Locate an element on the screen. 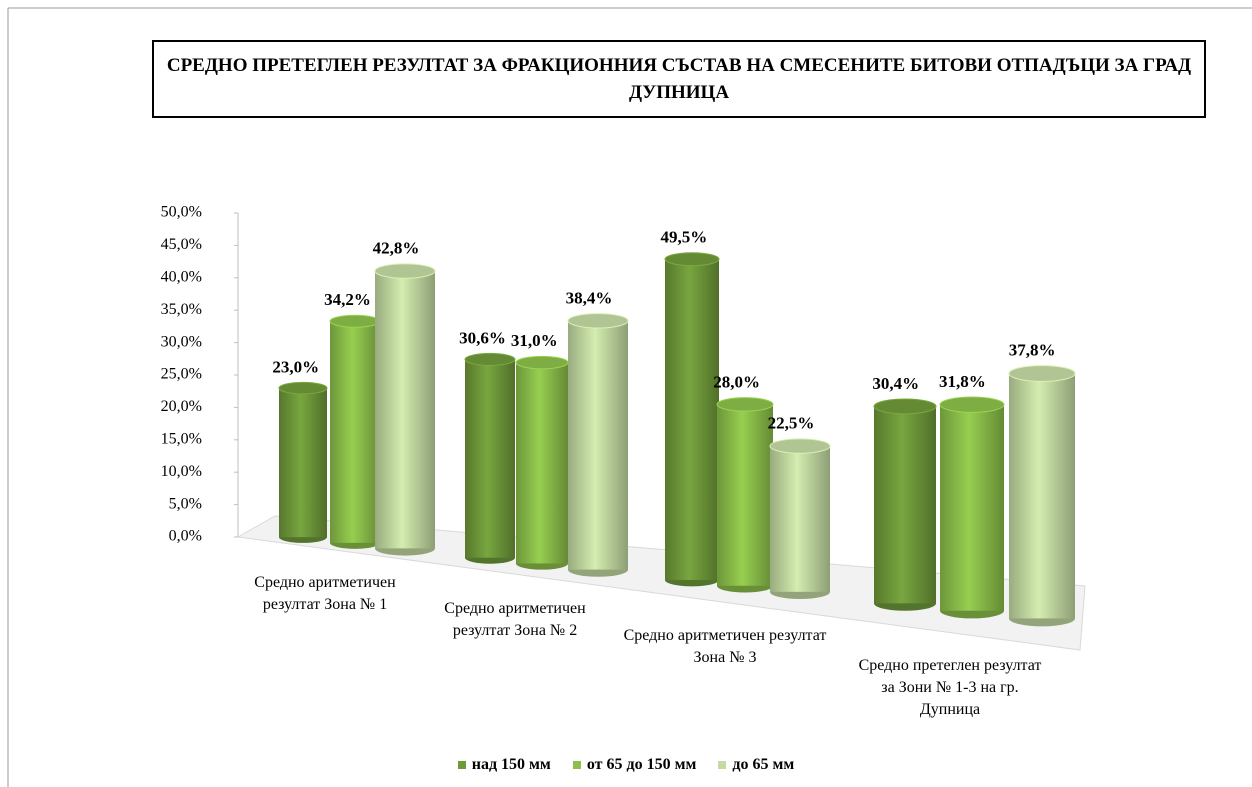 The image size is (1252, 787). value-label: 30,4% is located at coordinates (895, 383).